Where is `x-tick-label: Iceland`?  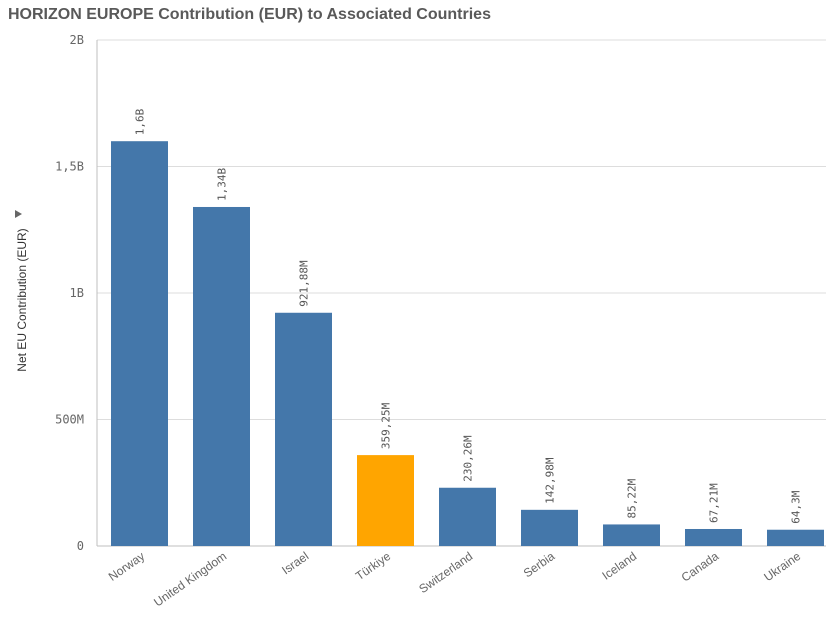 x-tick-label: Iceland is located at coordinates (619, 566).